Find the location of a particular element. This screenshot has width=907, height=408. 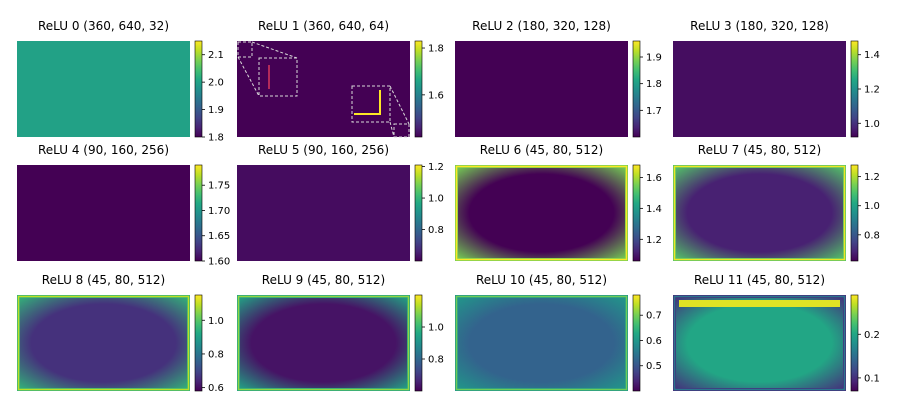

colorbar-tick-label: 0.5 is located at coordinates (654, 366).